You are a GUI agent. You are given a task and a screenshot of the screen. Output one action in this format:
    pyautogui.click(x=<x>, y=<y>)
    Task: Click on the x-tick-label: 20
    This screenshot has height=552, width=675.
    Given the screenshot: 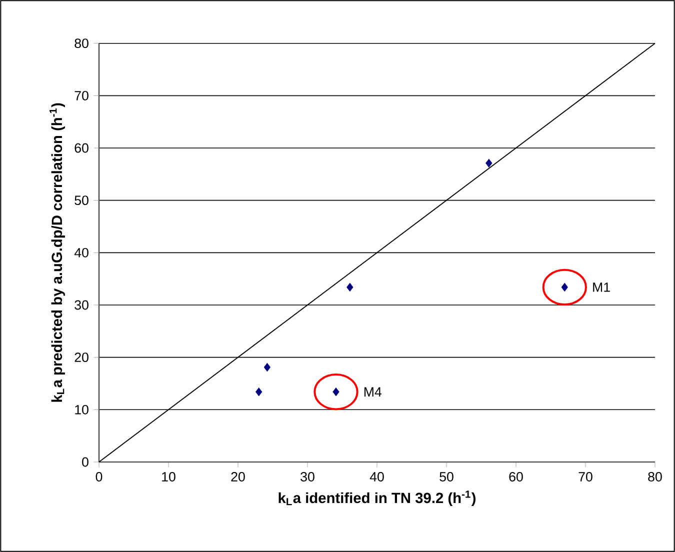 What is the action you would take?
    pyautogui.click(x=238, y=477)
    